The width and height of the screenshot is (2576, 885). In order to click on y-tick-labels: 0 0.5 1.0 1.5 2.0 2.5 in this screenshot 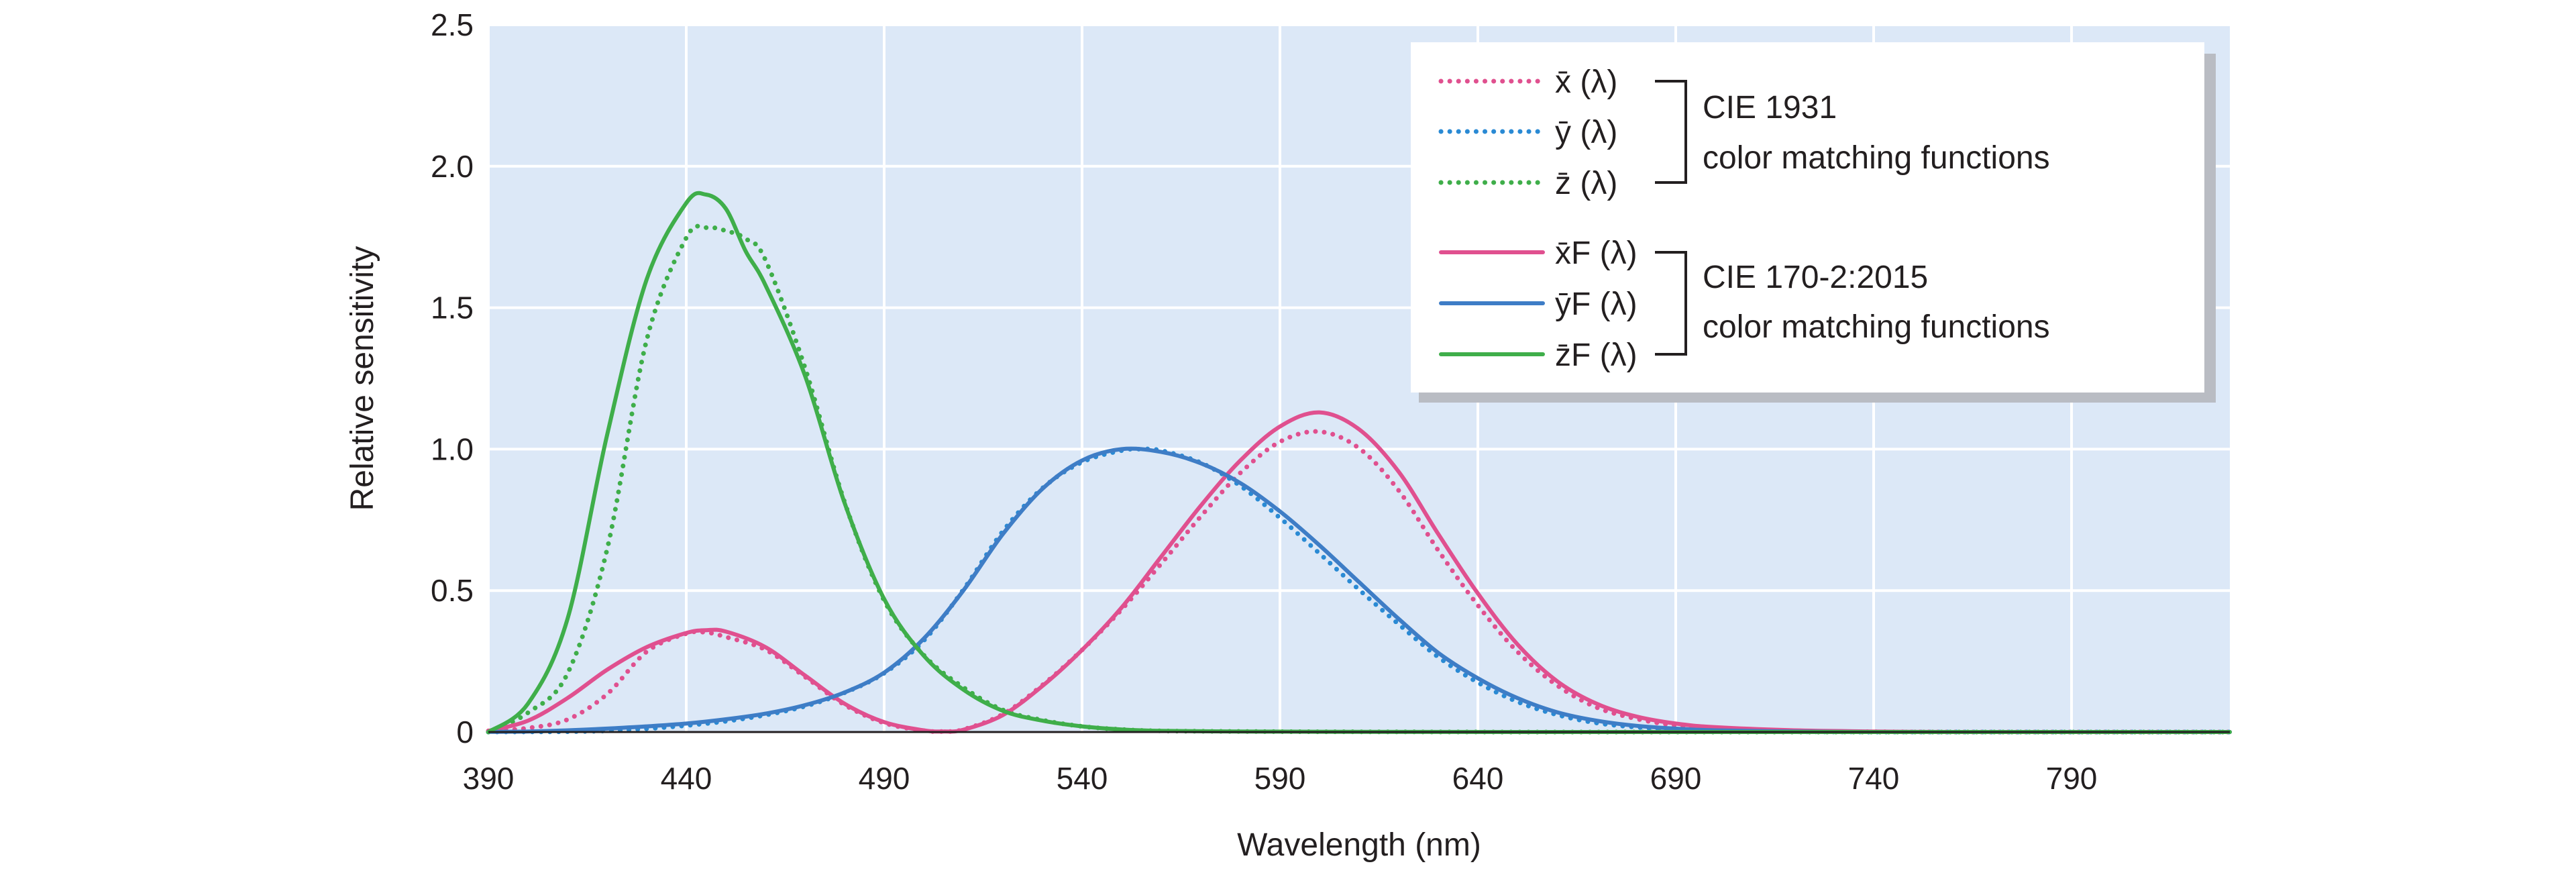, I will do `click(452, 378)`.